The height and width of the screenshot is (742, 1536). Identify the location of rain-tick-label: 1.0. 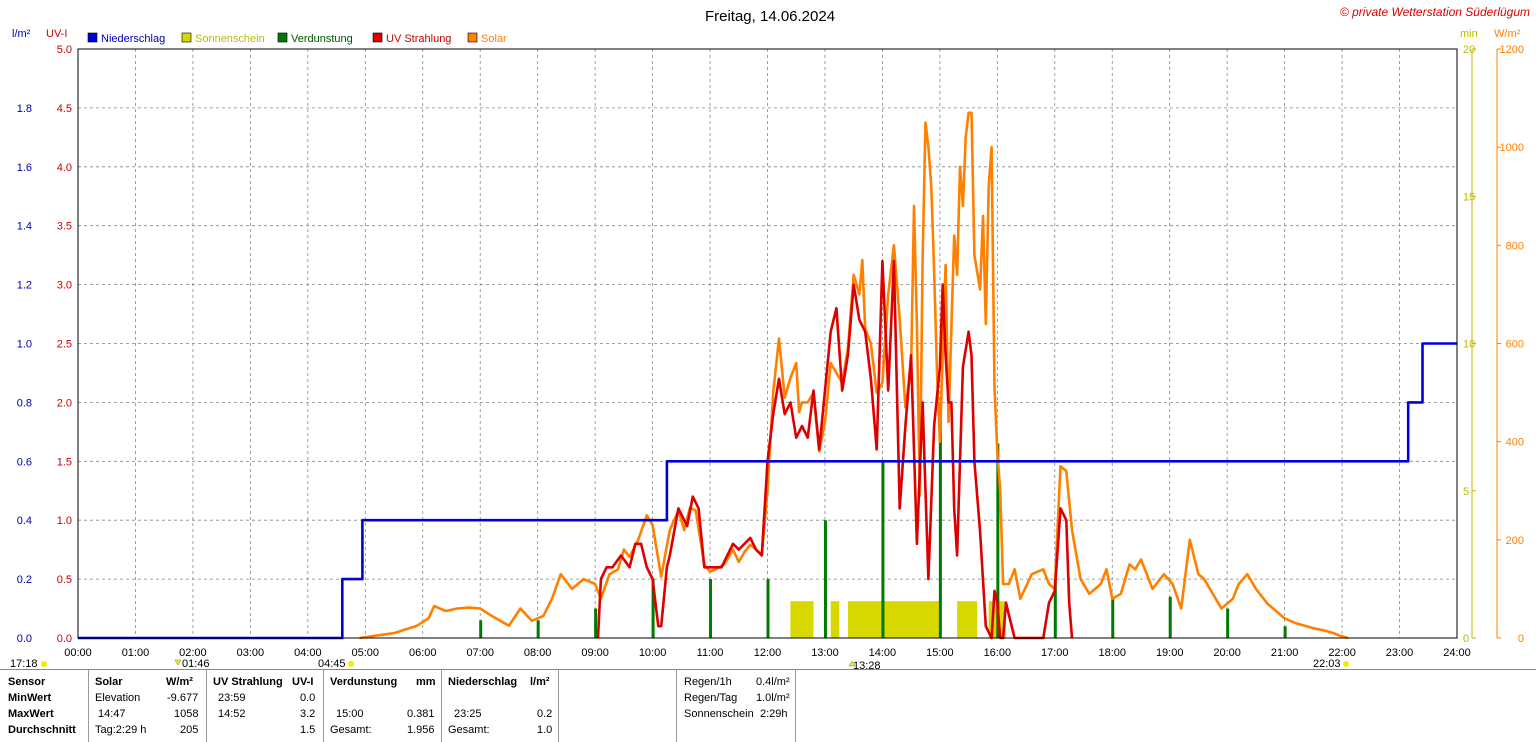
(24, 345).